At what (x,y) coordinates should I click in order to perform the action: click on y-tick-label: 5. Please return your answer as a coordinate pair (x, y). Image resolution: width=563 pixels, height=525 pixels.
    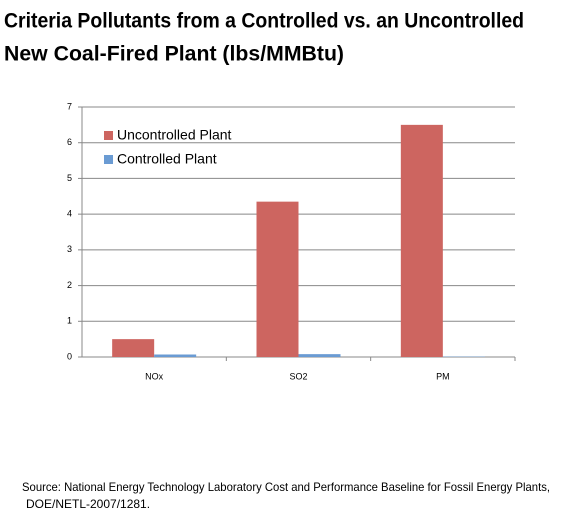
    Looking at the image, I should click on (69, 178).